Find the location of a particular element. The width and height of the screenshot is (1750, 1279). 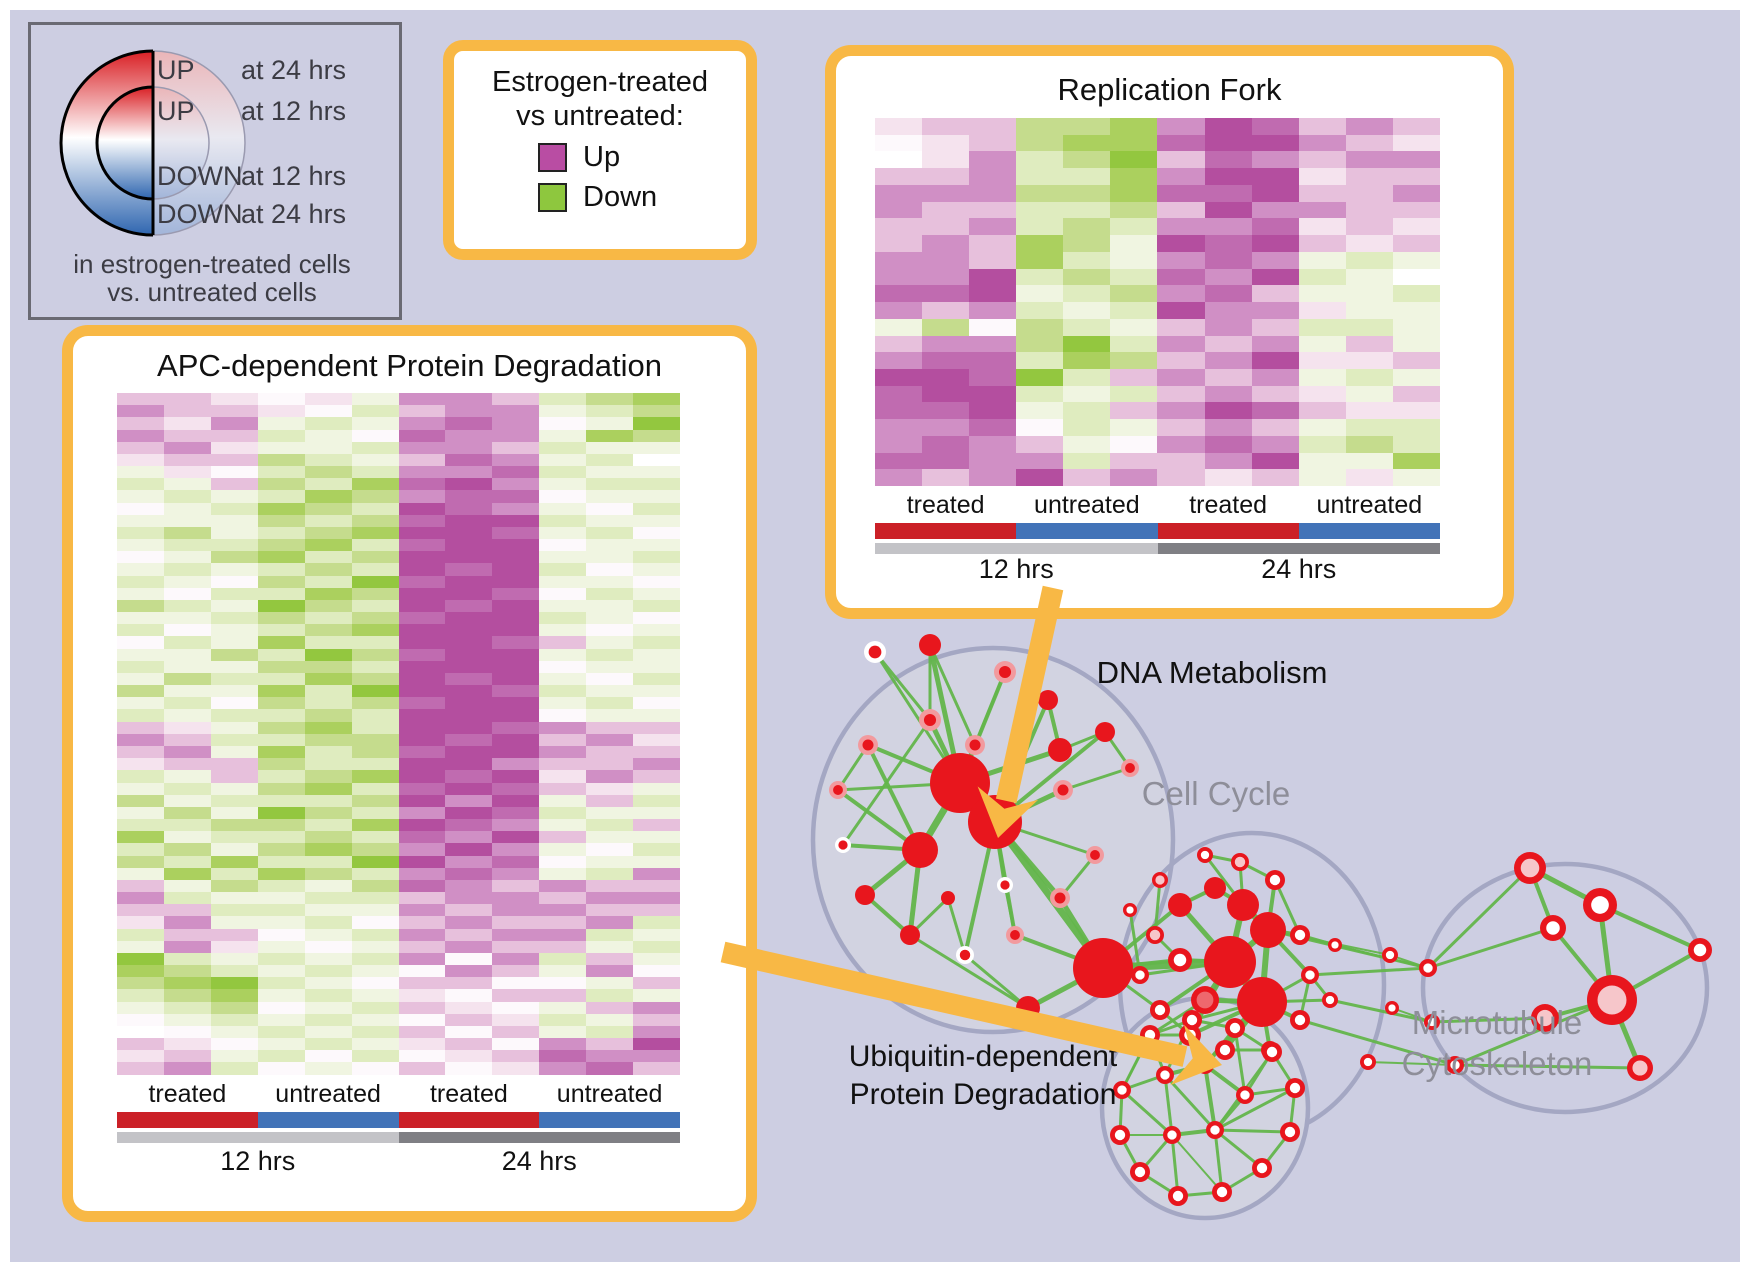

group-label: untreated is located at coordinates (1369, 505).